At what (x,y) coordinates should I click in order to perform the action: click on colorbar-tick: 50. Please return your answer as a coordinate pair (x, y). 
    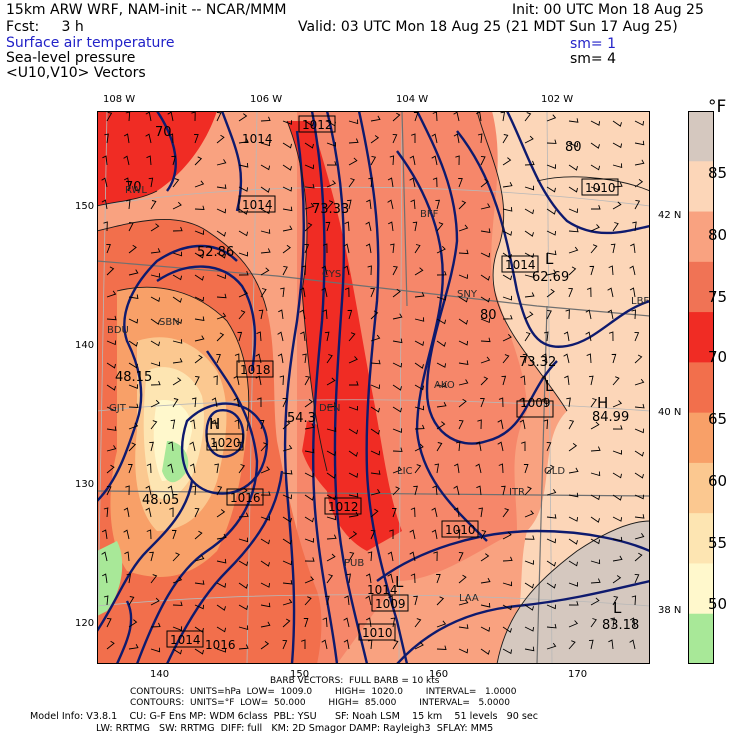
    Looking at the image, I should click on (718, 604).